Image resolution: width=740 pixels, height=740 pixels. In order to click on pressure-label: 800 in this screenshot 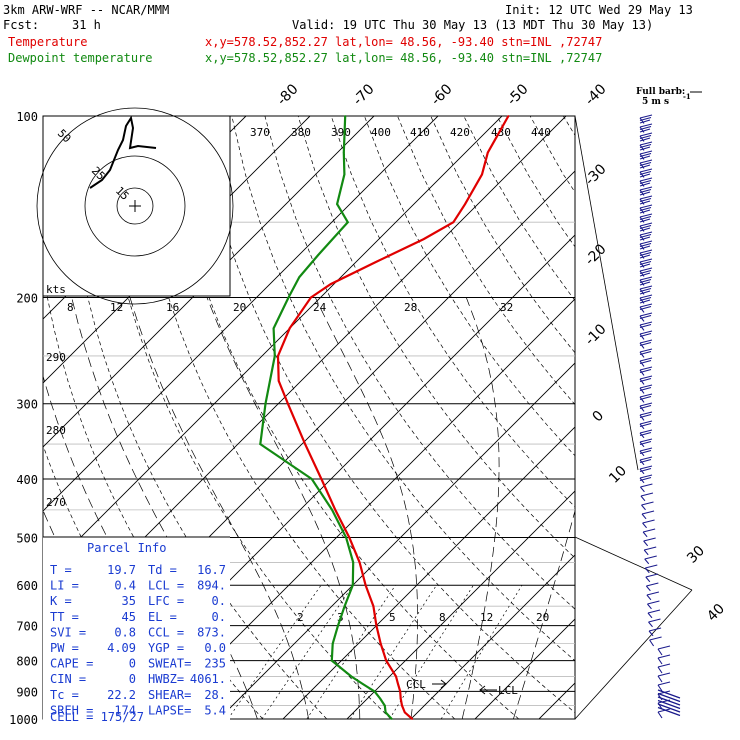, I will do `click(27, 662)`.